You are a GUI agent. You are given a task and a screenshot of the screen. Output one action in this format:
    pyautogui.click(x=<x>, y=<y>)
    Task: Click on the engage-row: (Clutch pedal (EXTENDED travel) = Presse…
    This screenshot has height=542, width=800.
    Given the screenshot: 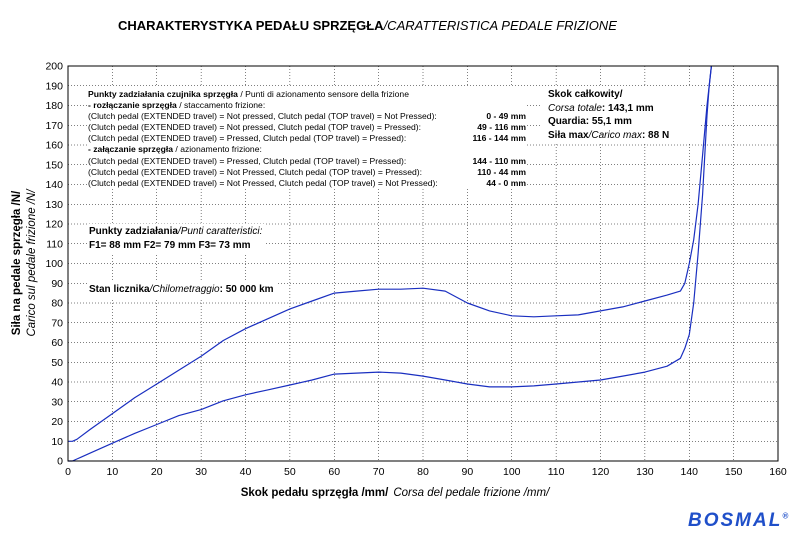 What is the action you would take?
    pyautogui.click(x=307, y=160)
    